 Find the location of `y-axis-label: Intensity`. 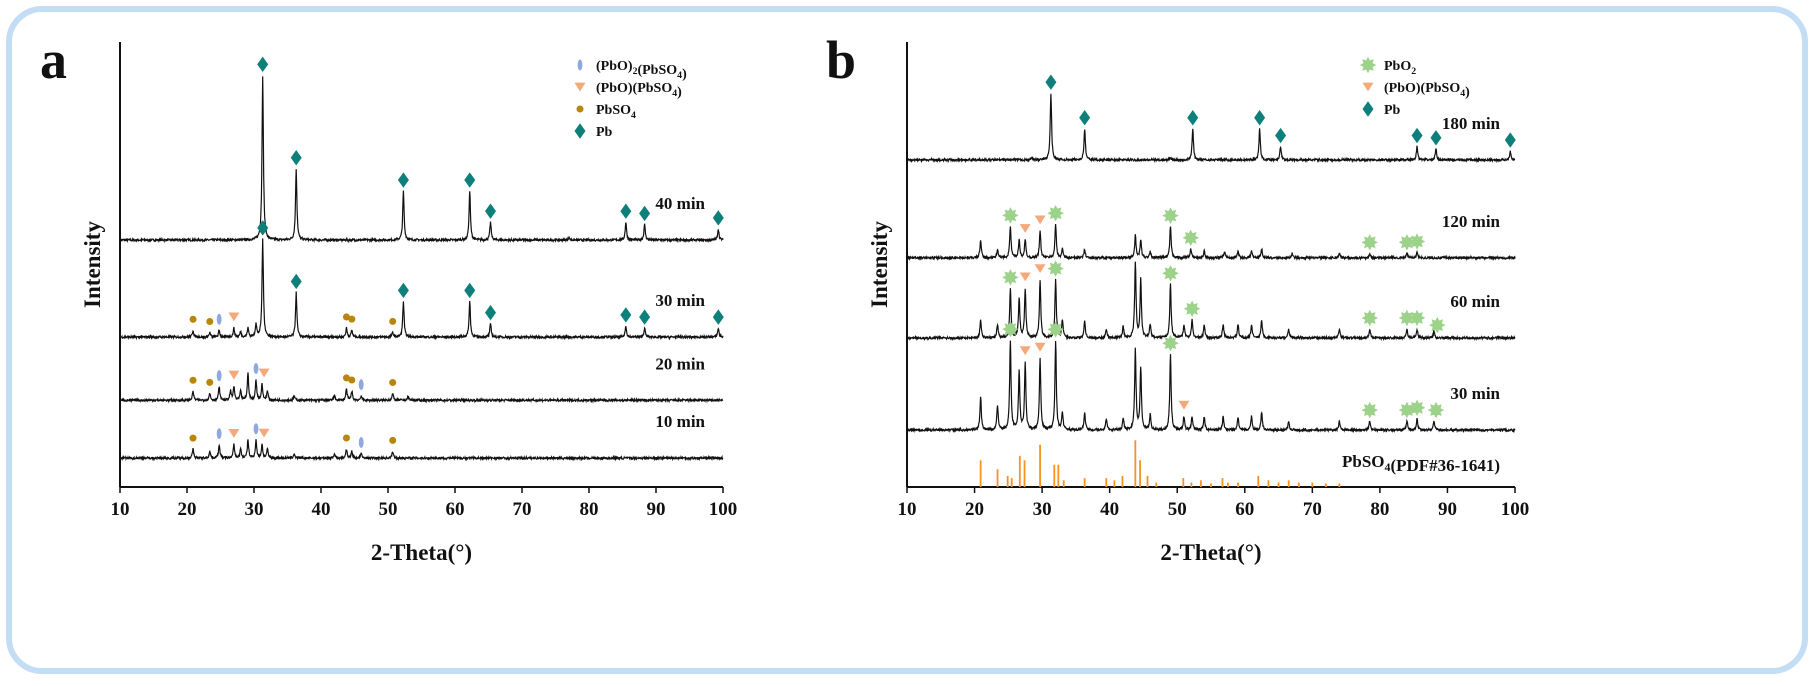

y-axis-label: Intensity is located at coordinates (92, 264).